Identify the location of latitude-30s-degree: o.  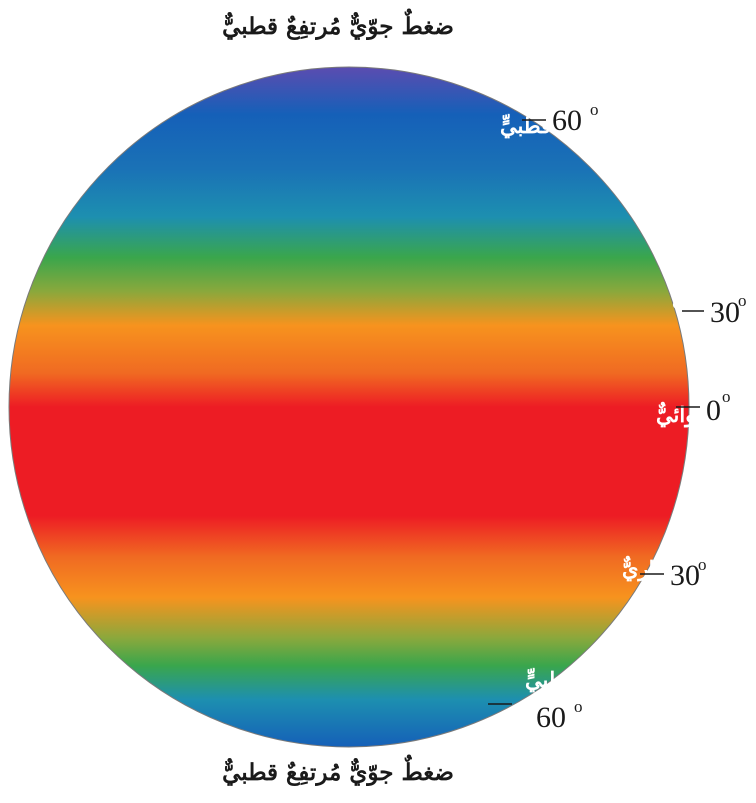
(702, 564).